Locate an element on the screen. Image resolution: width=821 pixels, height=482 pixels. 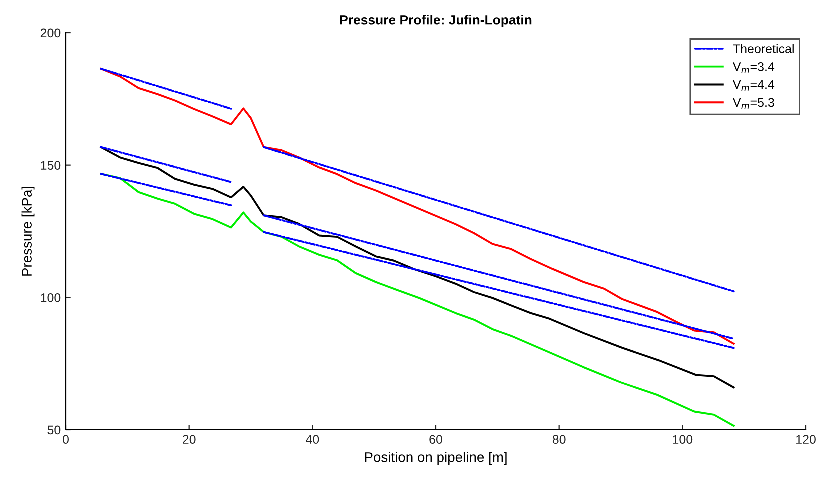
y-tick-label: 150 is located at coordinates (51, 165).